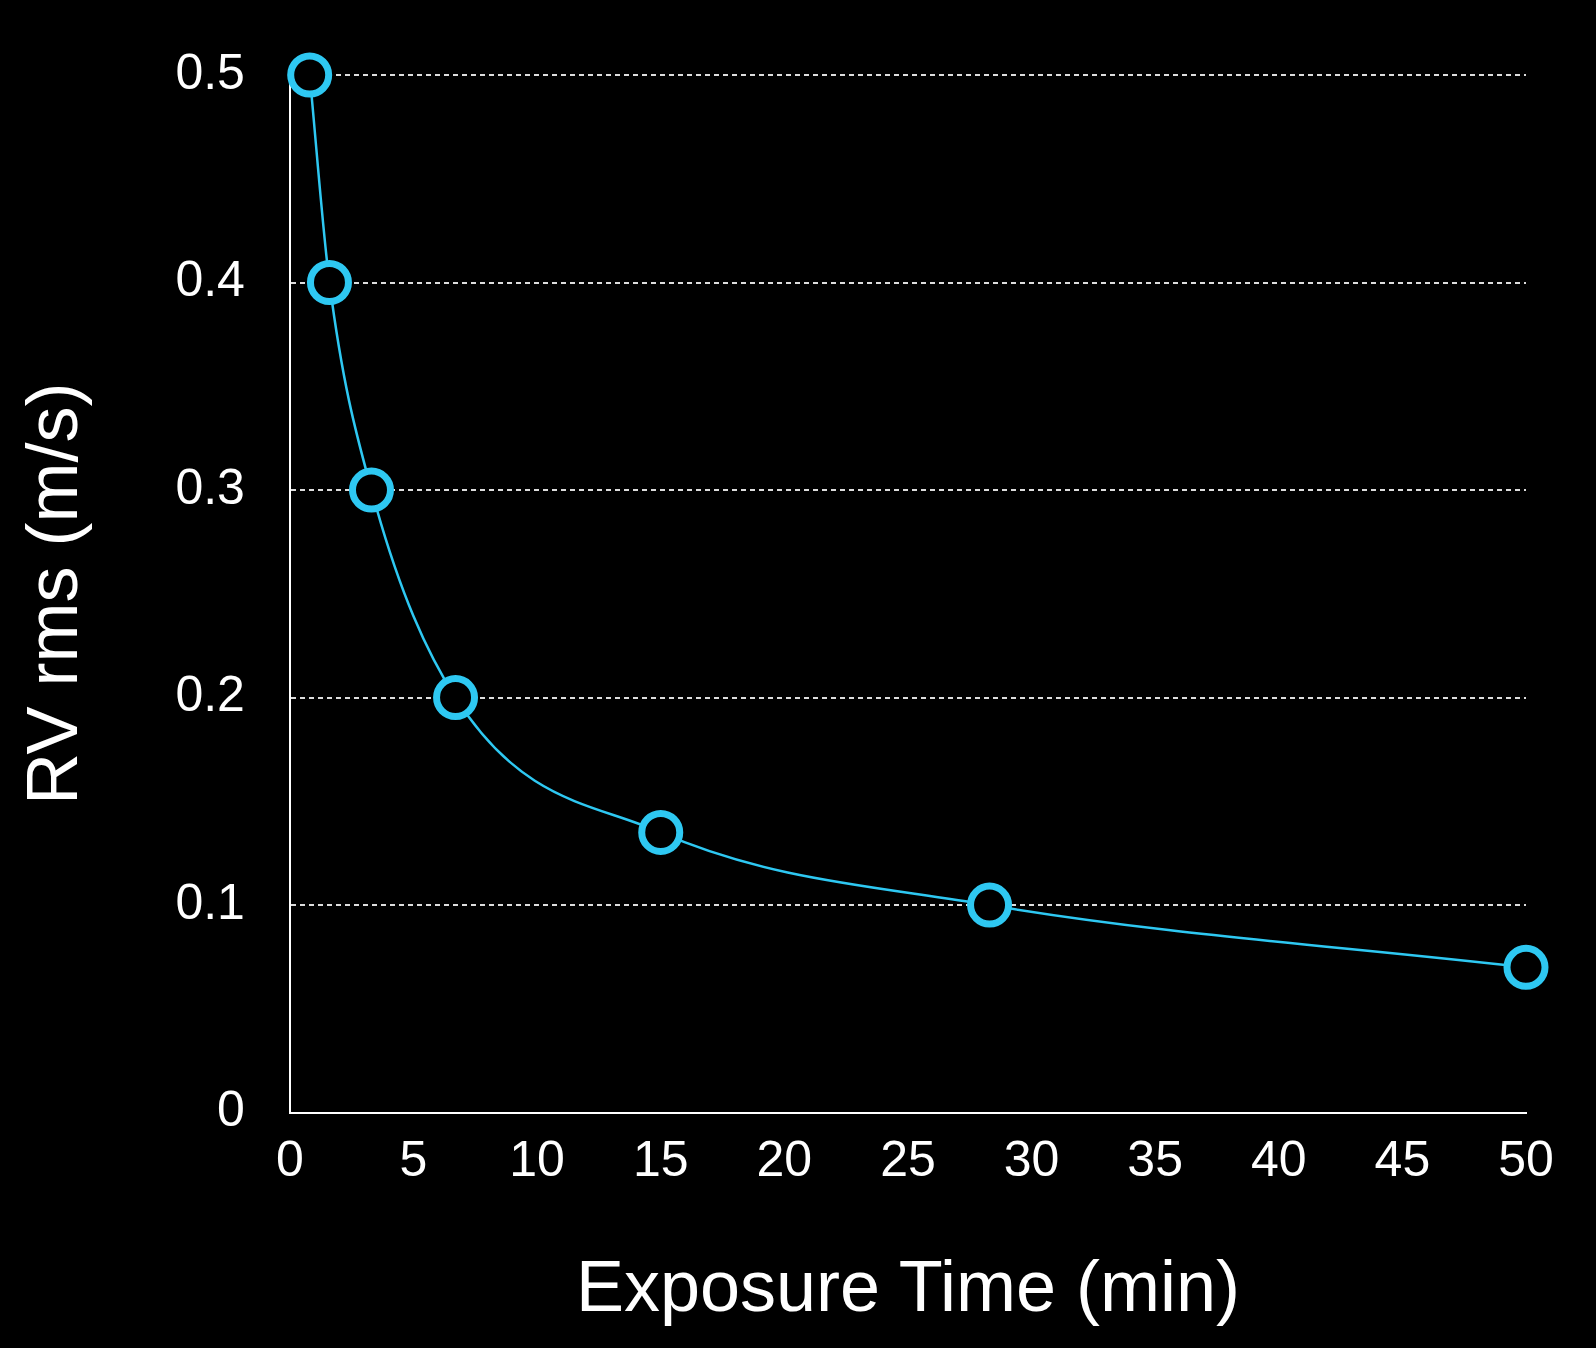  I want to click on x-tick-label: 50, so click(1526, 1159).